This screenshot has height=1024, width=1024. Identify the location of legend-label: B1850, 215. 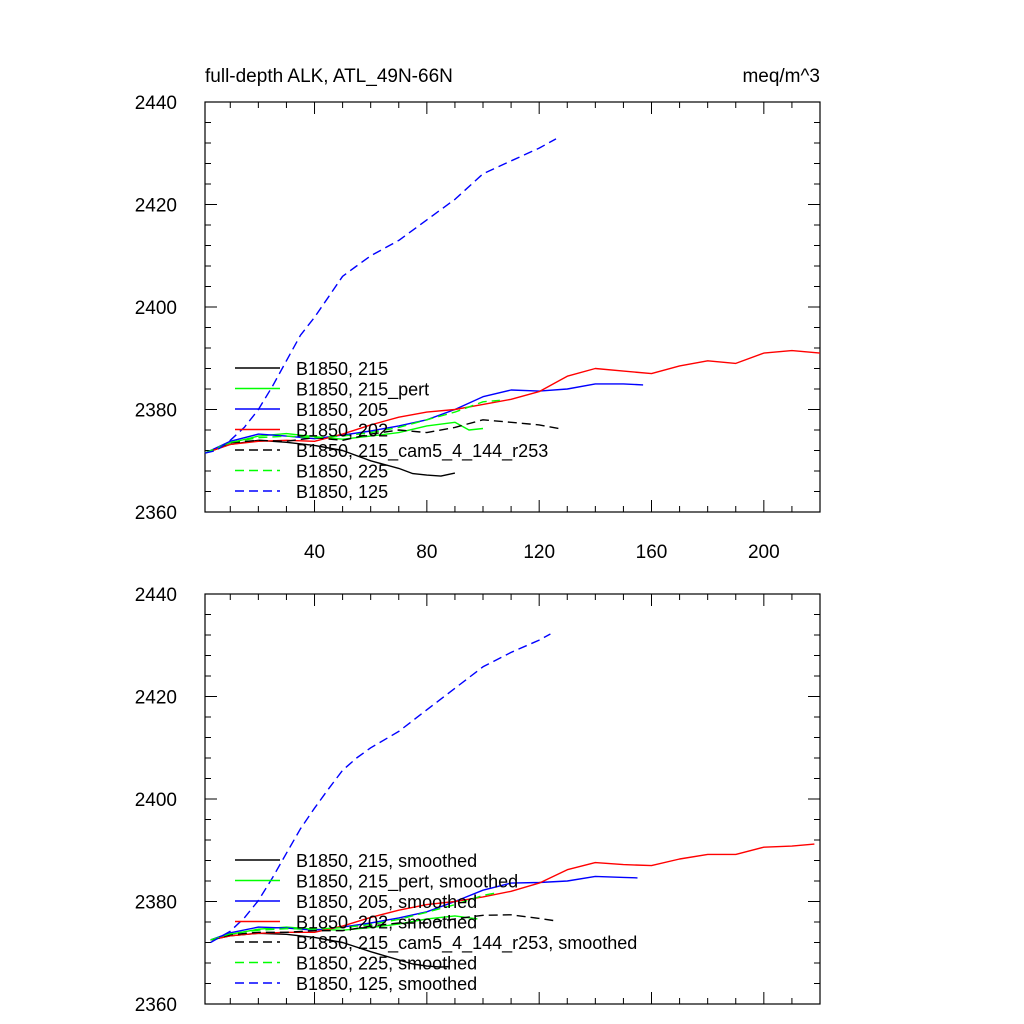
(342, 369).